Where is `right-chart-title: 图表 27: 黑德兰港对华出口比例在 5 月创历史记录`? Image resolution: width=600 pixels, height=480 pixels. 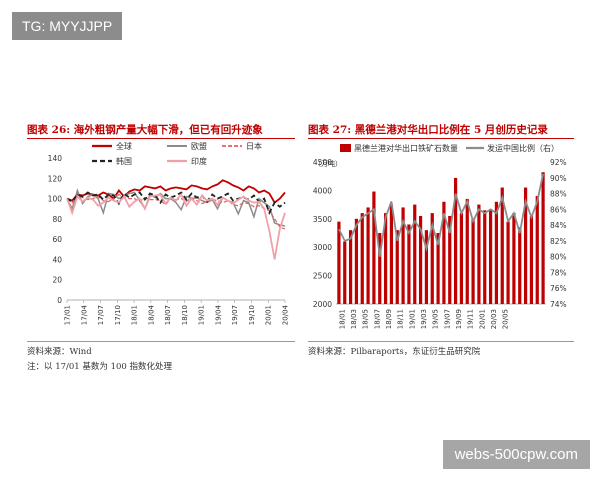
right-chart-title: 图表 27: 黑德兰港对华出口比例在 5 月创历史记录 is located at coordinates (428, 130).